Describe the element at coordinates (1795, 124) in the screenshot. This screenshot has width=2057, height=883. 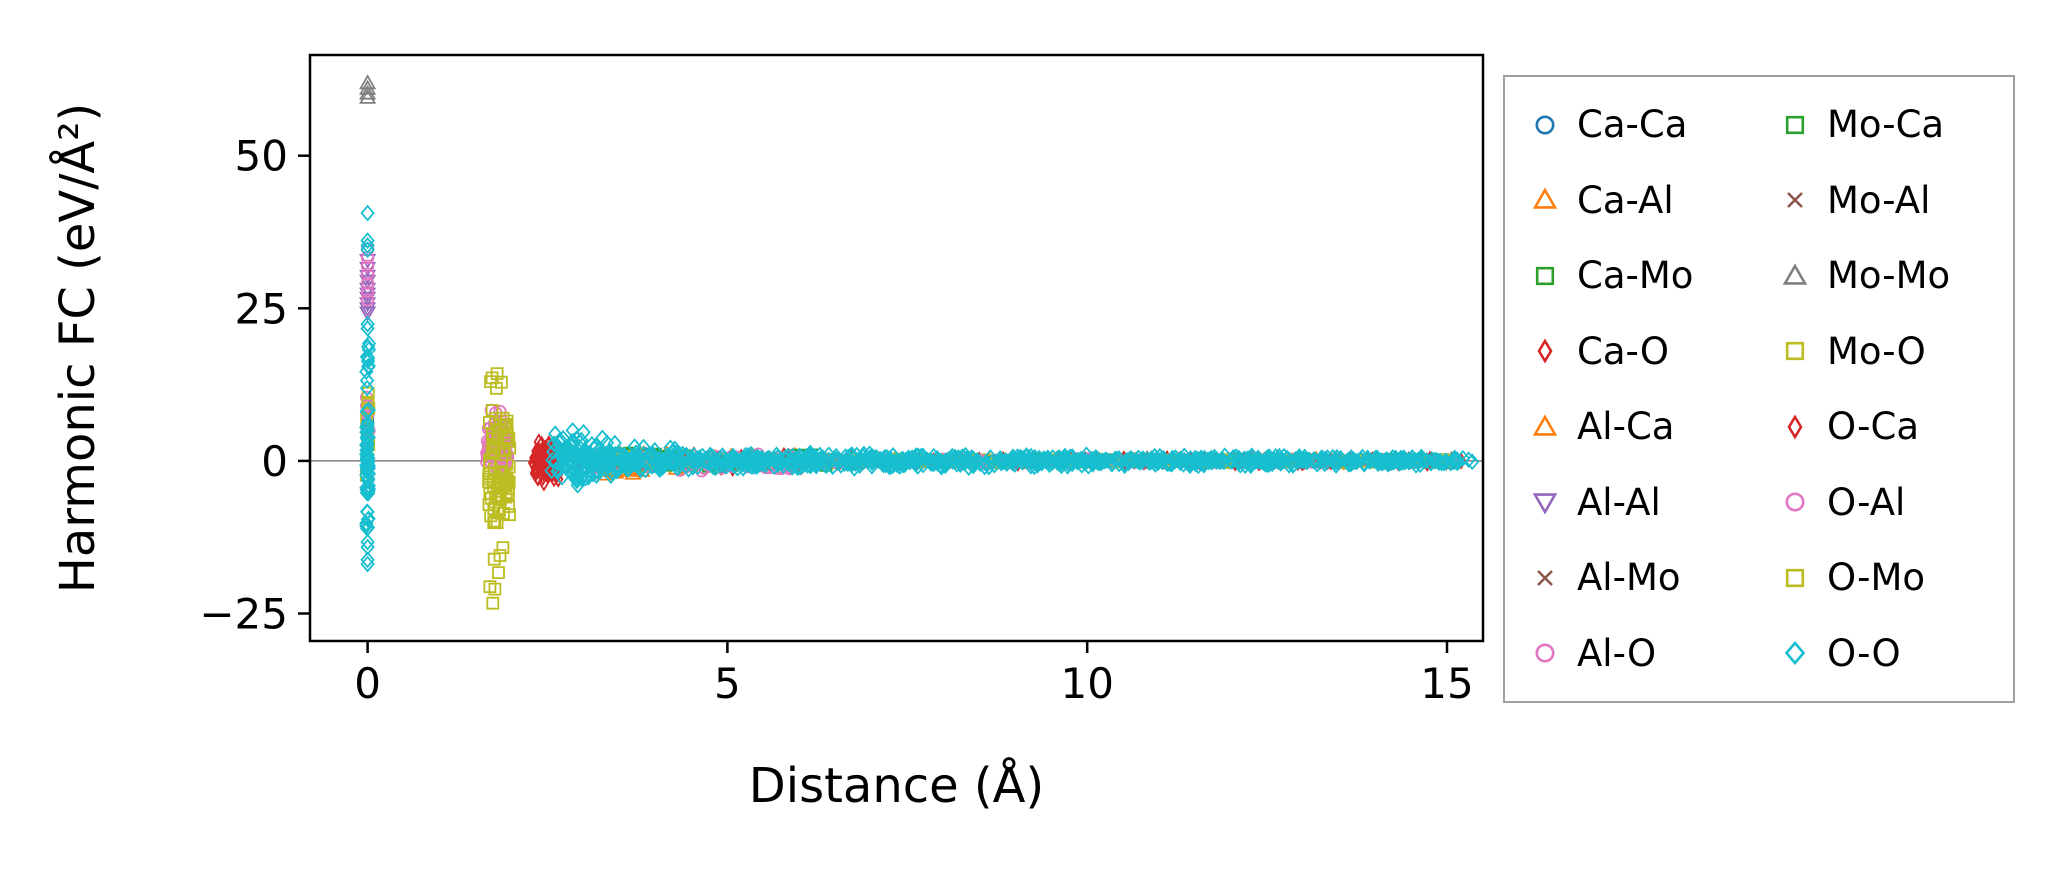
I see `mo-ca-marker-icon` at that location.